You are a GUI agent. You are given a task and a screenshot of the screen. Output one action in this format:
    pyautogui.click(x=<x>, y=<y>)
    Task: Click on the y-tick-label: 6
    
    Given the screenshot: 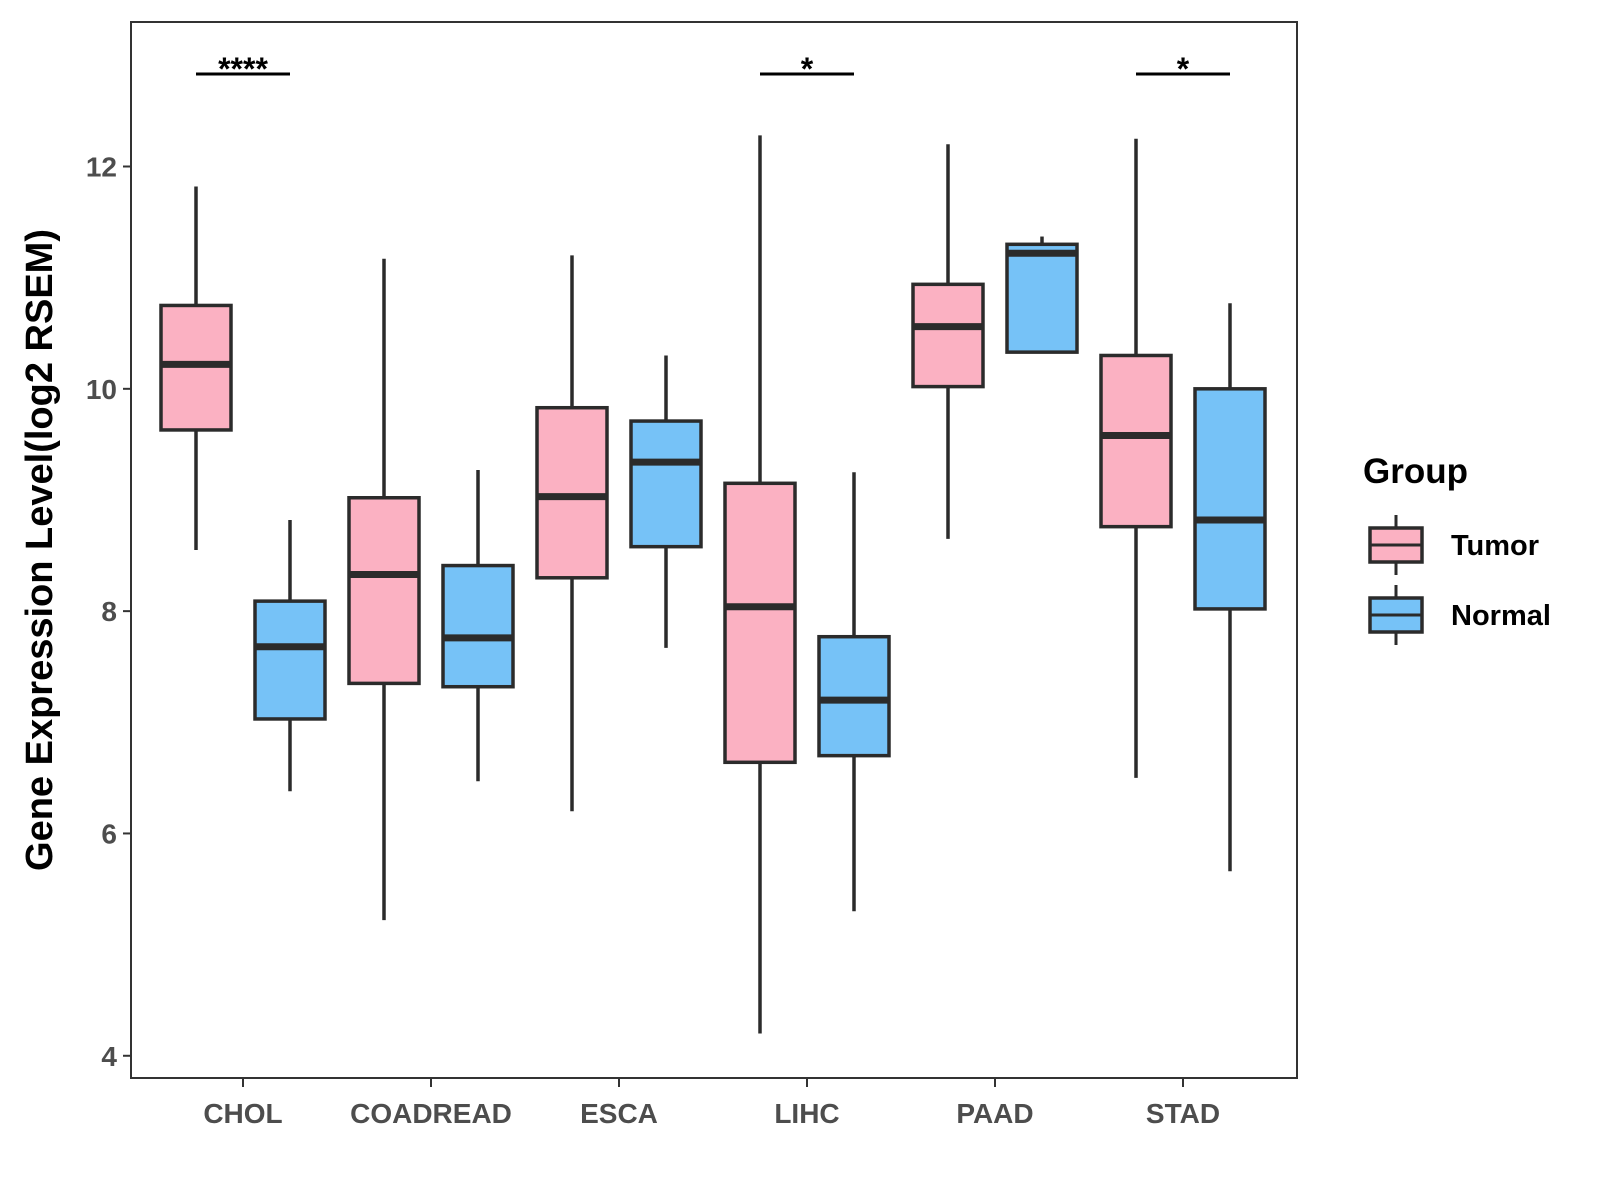 What is the action you would take?
    pyautogui.click(x=109, y=833)
    